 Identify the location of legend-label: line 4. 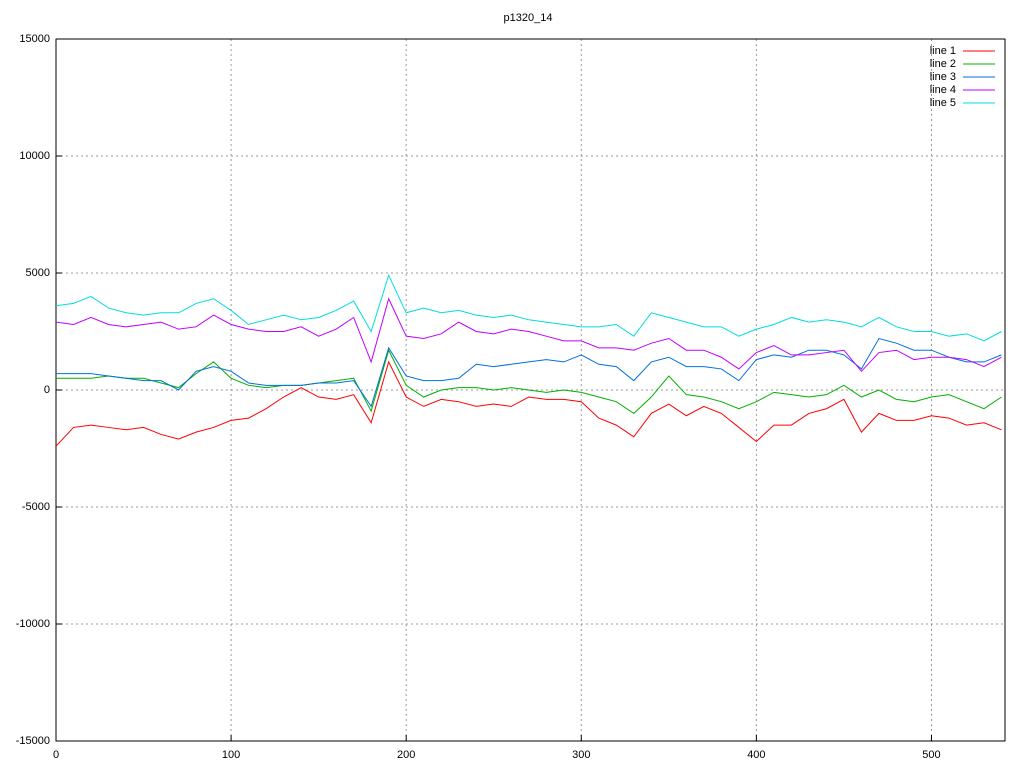
(943, 90).